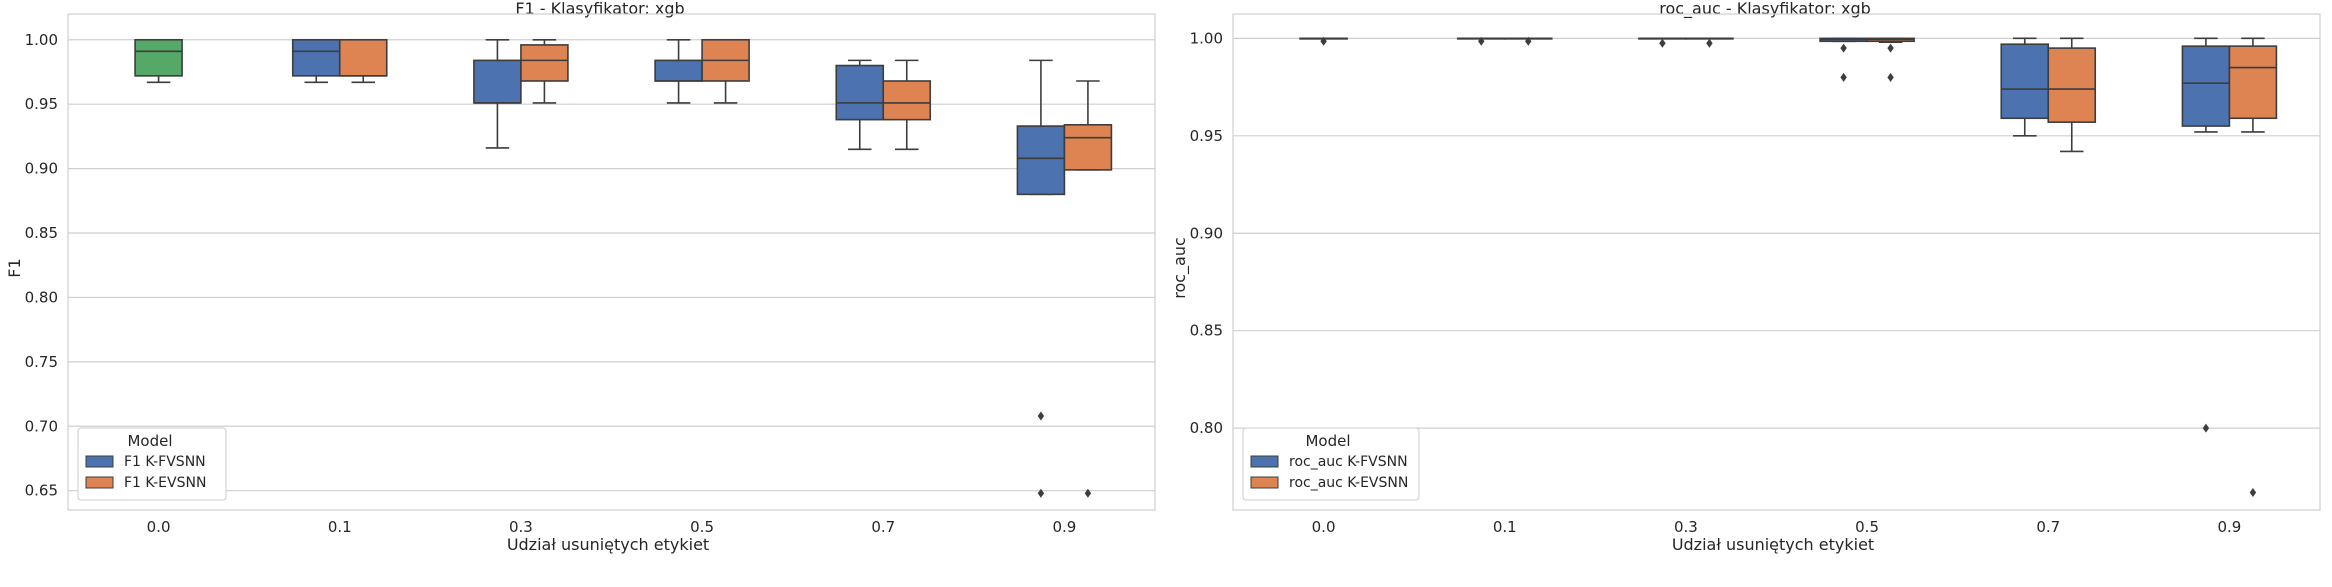 The image size is (2332, 587). What do you see at coordinates (2206, 86) in the screenshot?
I see `roc-auc-box-0-9-roc-auc-k-fvsnn-iqr-box` at bounding box center [2206, 86].